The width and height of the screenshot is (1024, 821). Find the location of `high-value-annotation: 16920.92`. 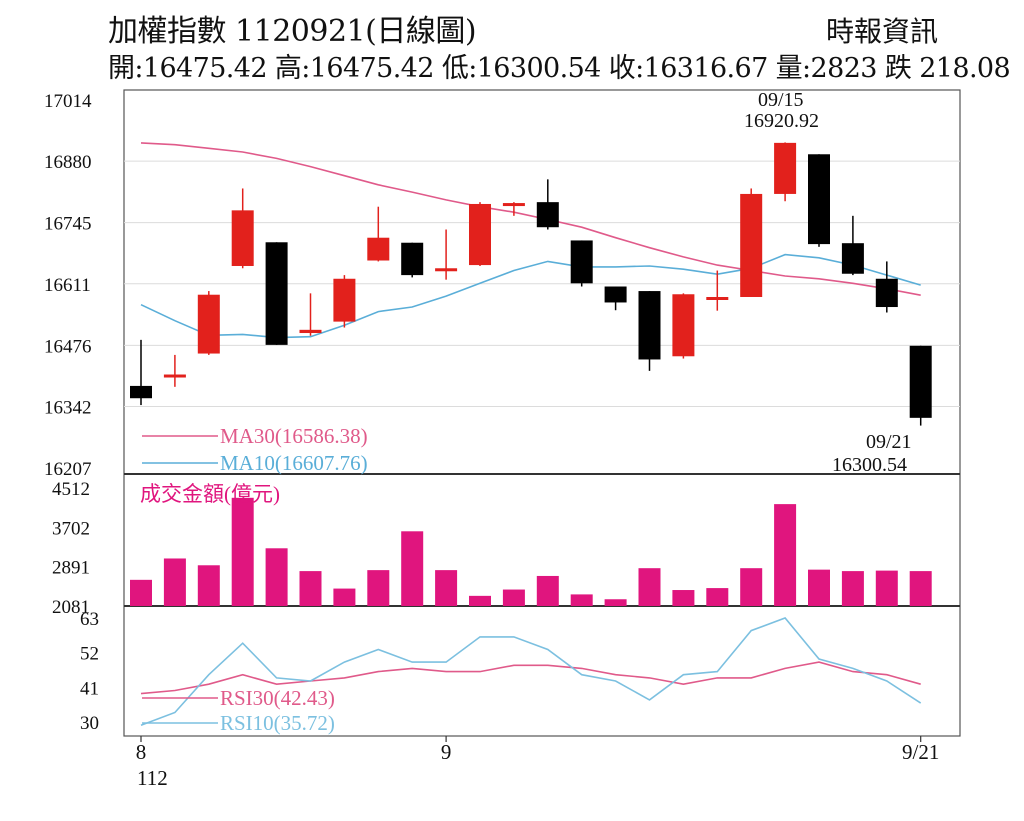

high-value-annotation: 16920.92 is located at coordinates (781, 121).